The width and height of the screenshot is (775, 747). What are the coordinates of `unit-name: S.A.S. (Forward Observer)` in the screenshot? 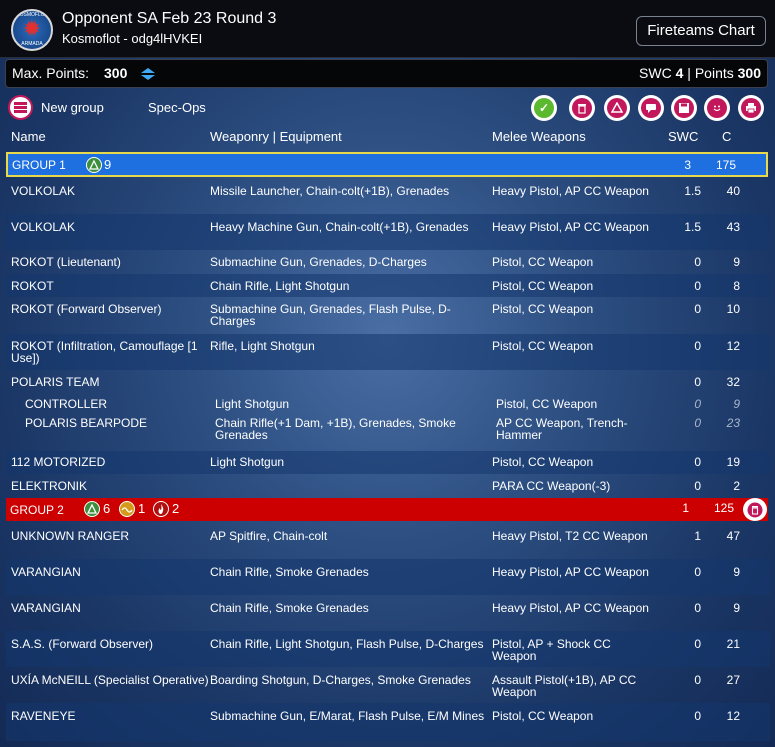 It's located at (82, 644).